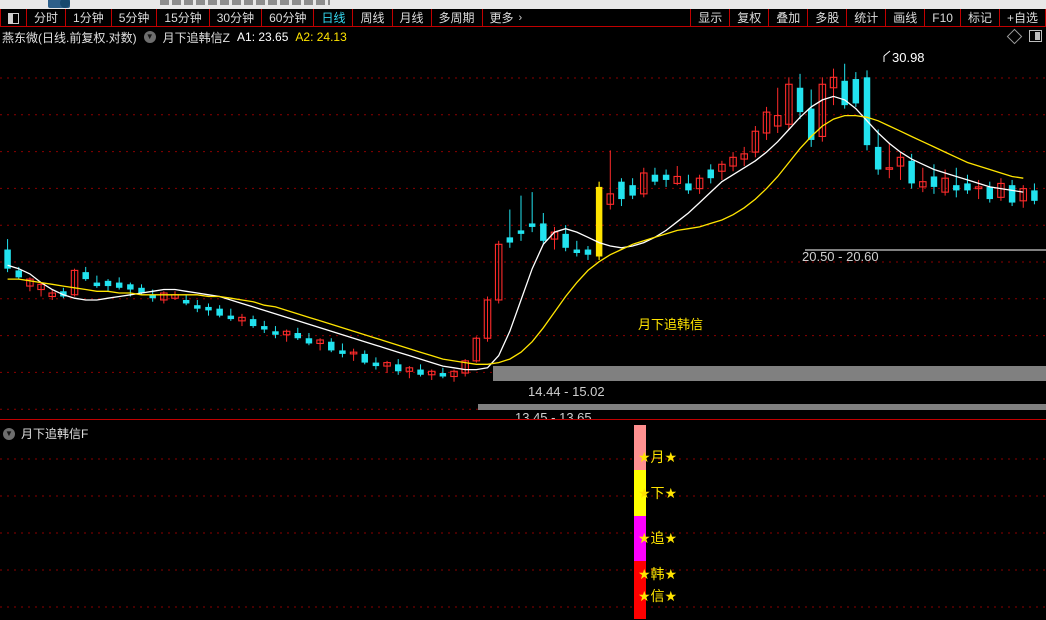 This screenshot has height=620, width=1046. I want to click on diamond-icon, so click(1014, 36).